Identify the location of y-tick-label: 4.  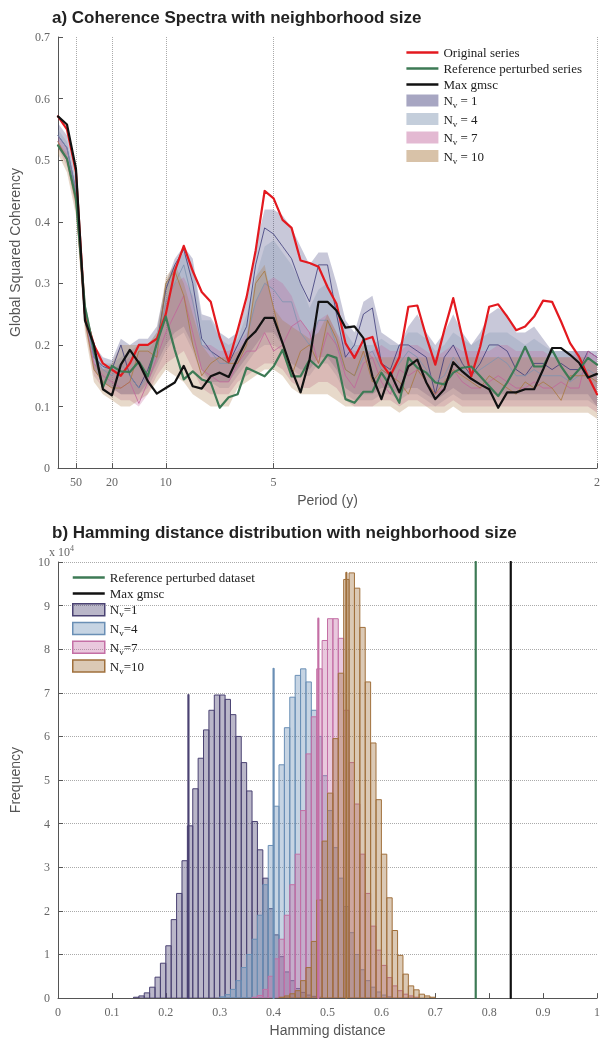
(47, 823).